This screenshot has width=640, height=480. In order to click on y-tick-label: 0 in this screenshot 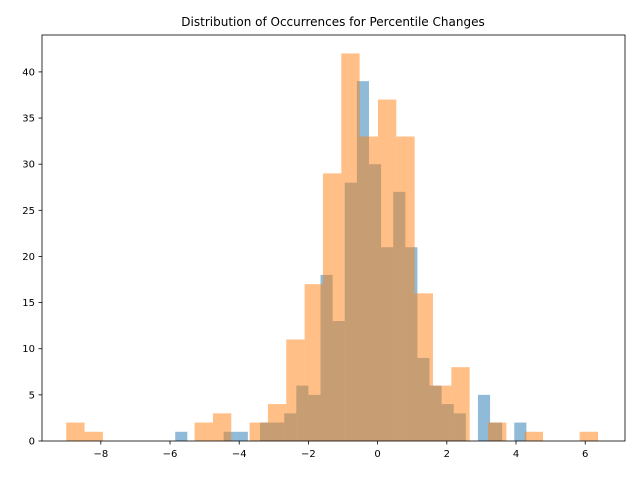, I will do `click(32, 442)`.